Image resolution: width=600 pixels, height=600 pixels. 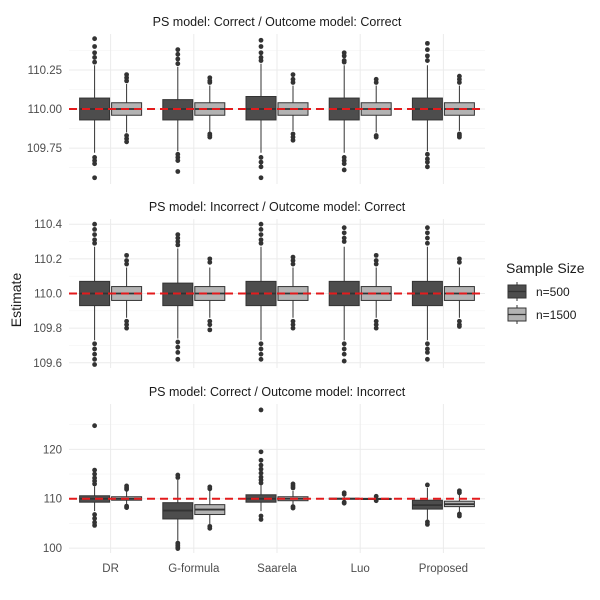 I want to click on y-tick-label: 110.4, so click(x=48, y=225).